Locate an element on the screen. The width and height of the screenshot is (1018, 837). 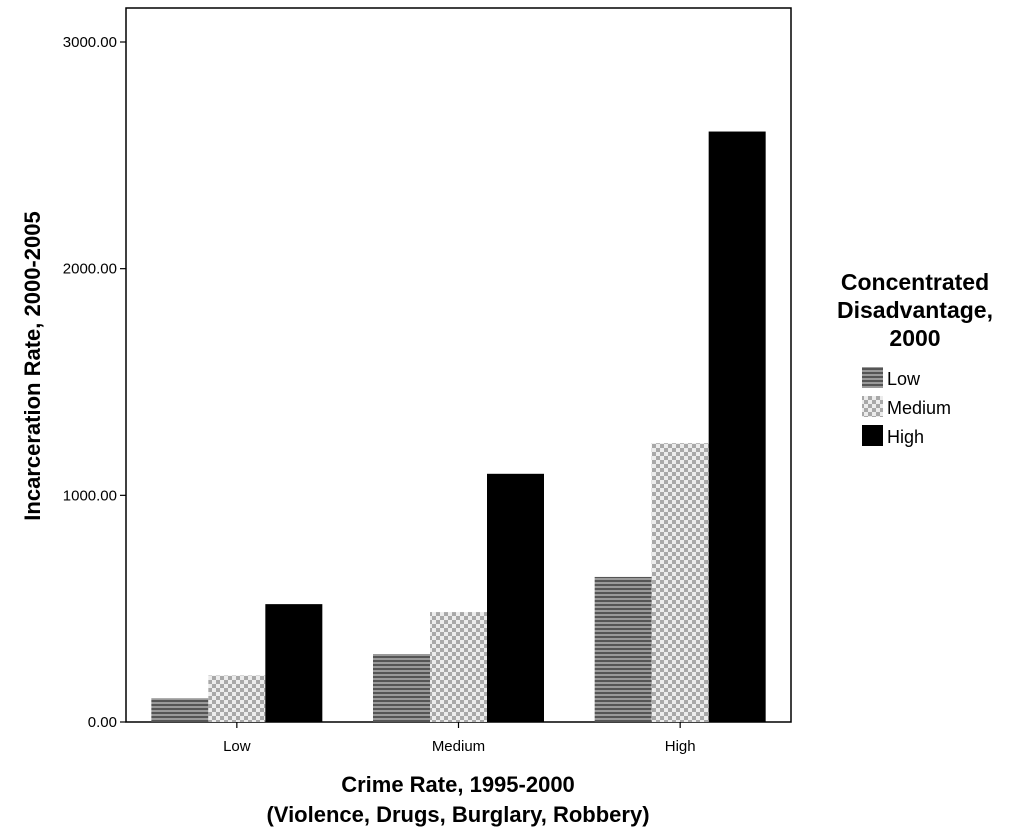
bar-high-medium is located at coordinates (515, 597).